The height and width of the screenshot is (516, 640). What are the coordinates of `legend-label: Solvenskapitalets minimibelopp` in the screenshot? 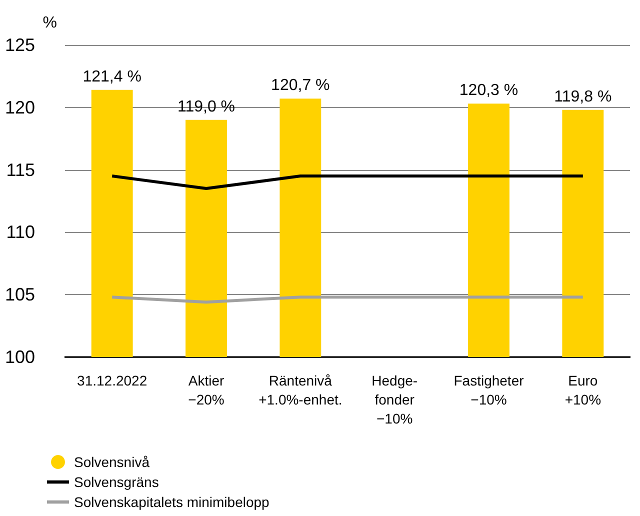 It's located at (172, 502).